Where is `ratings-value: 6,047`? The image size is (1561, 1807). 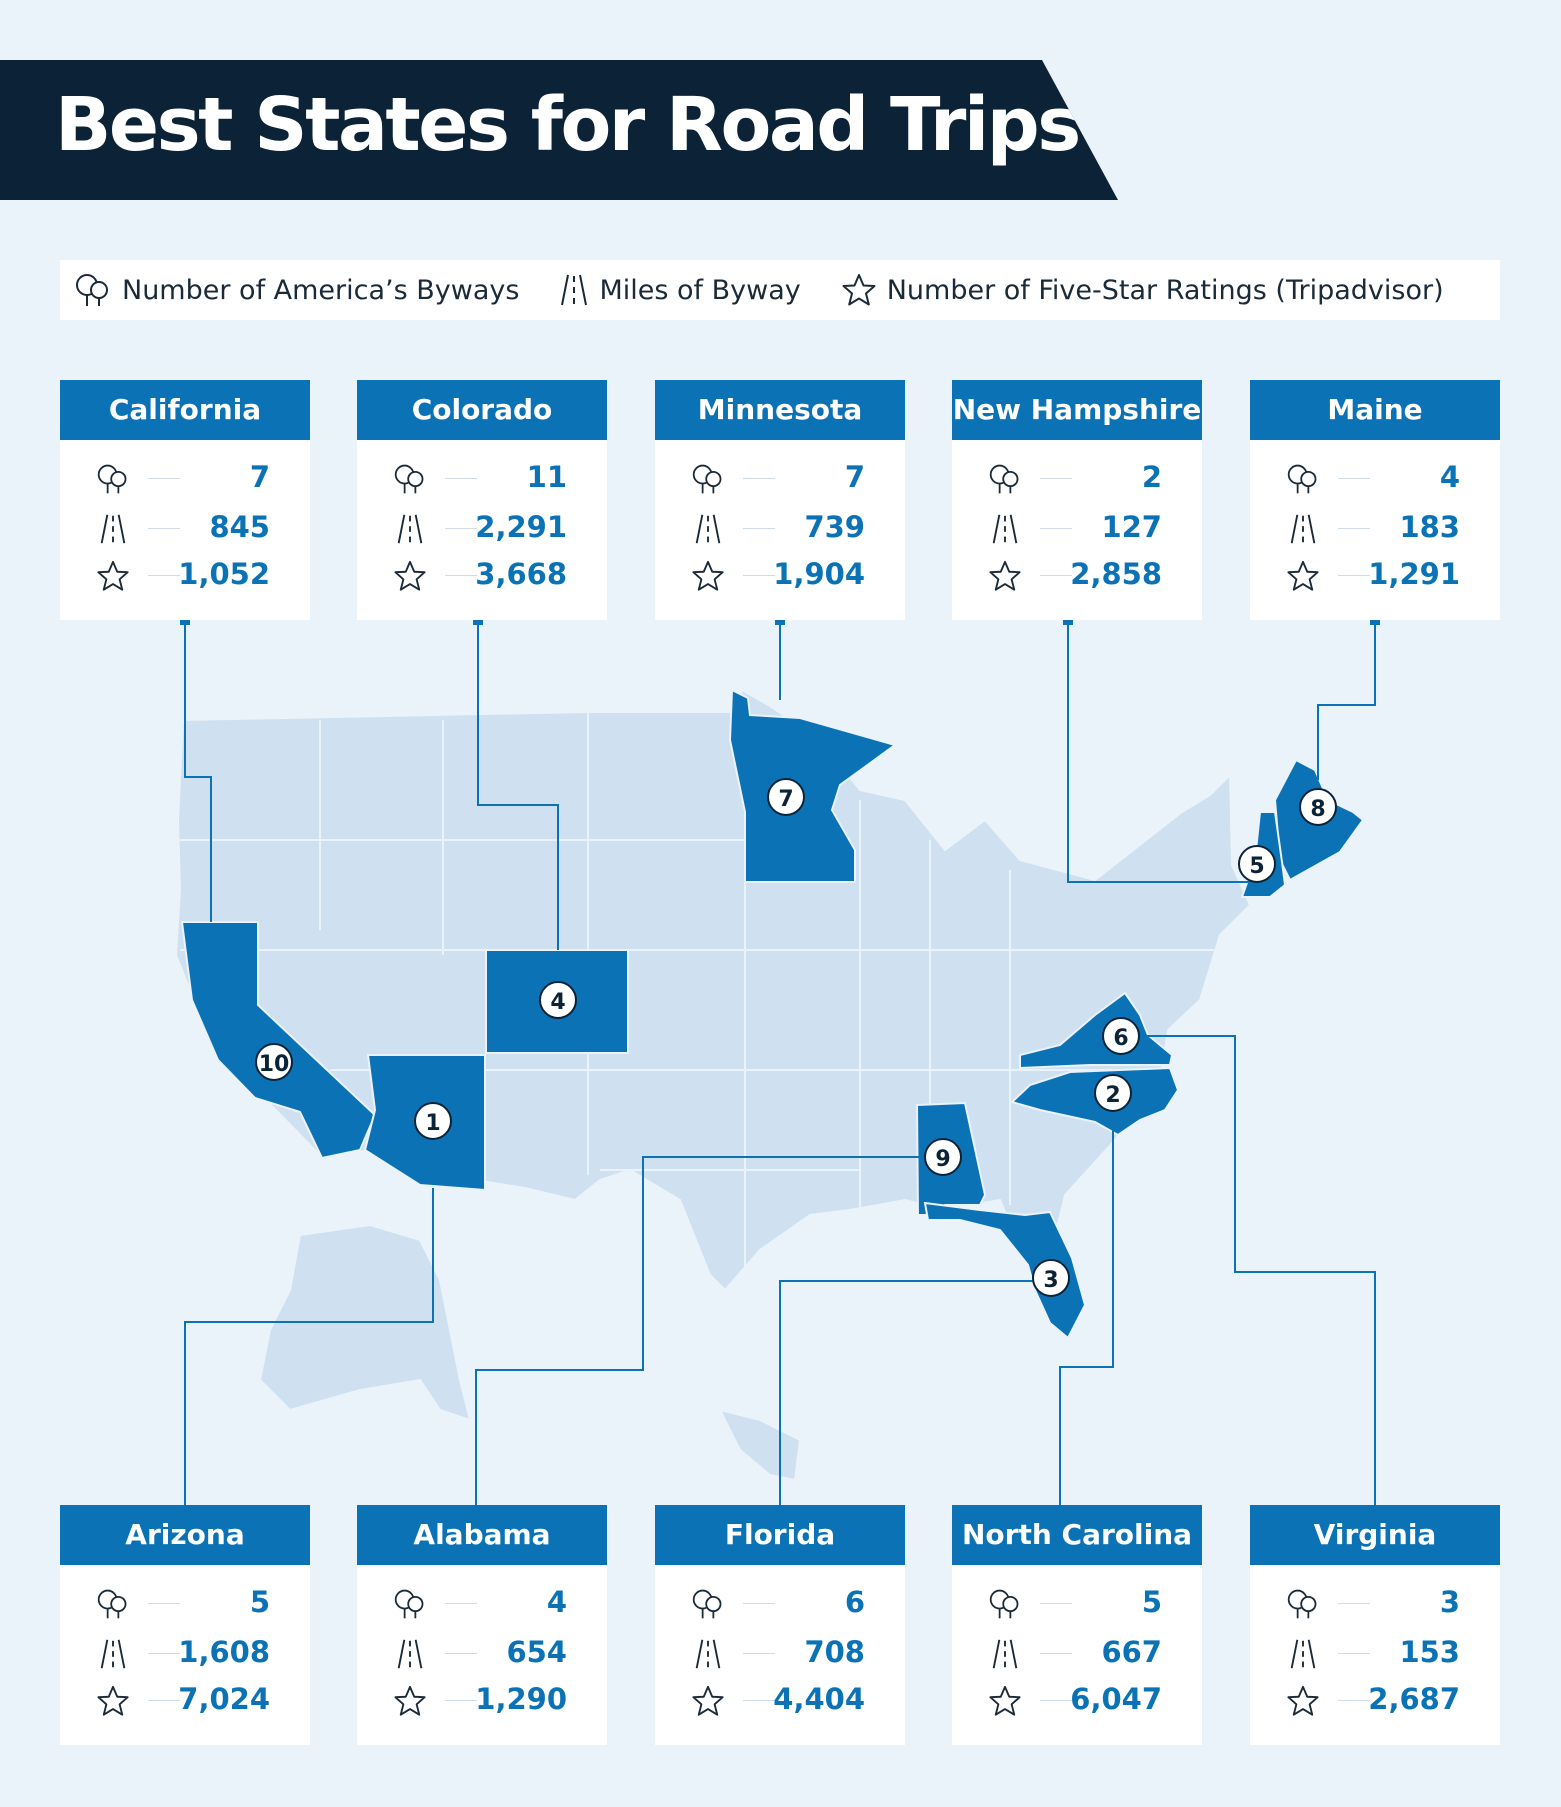 ratings-value: 6,047 is located at coordinates (1116, 1699).